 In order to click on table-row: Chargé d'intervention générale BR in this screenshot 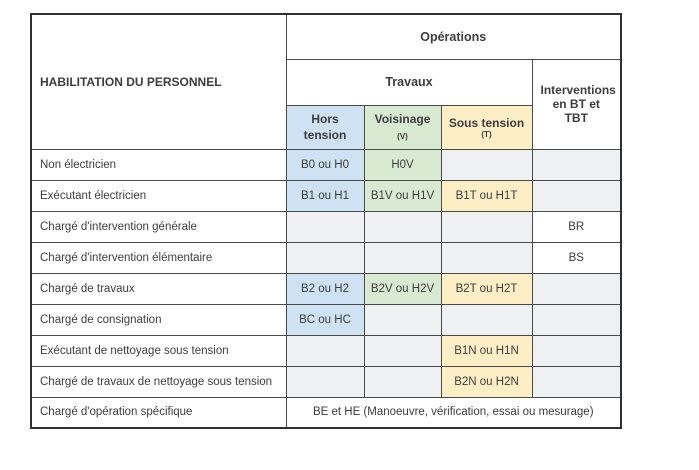, I will do `click(326, 226)`.